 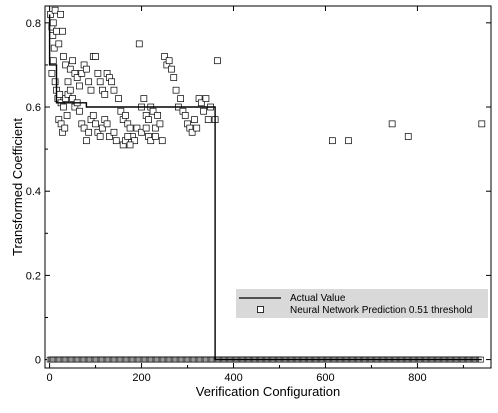 I want to click on x-axis-title: Verification Configuration, so click(x=268, y=391).